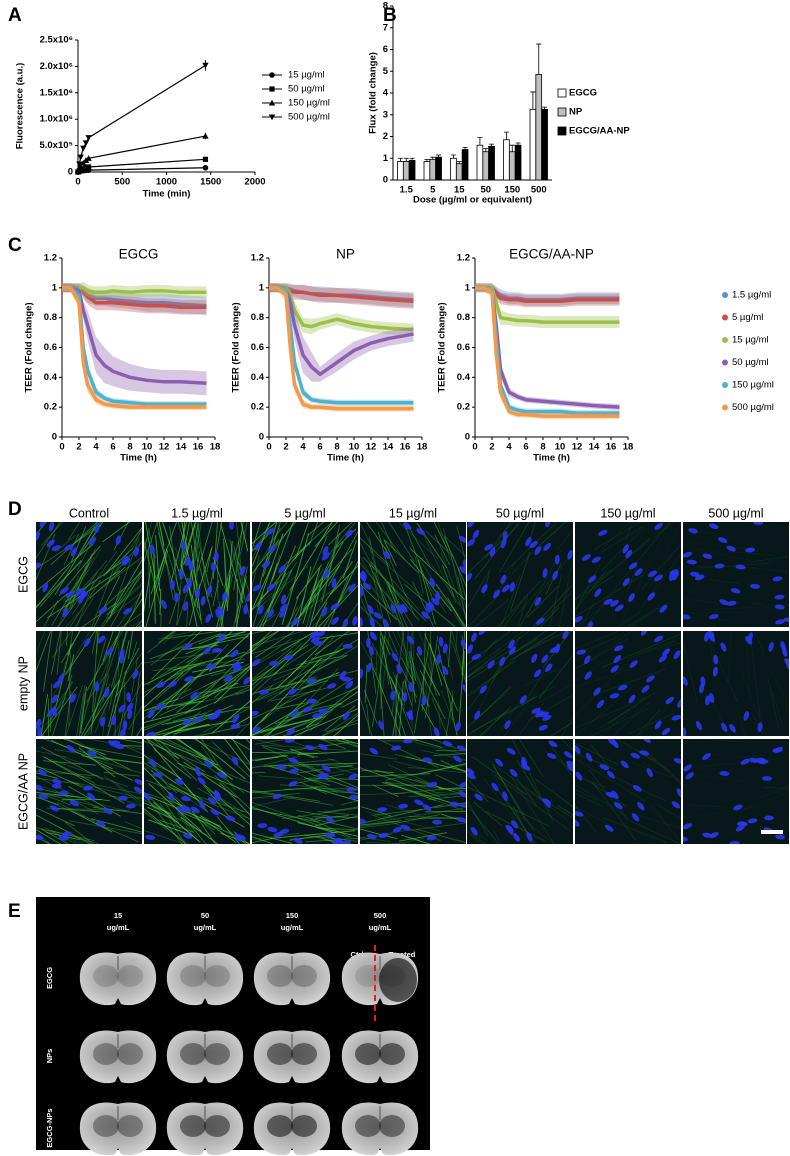  Describe the element at coordinates (453, 169) in the screenshot. I see `bar` at that location.